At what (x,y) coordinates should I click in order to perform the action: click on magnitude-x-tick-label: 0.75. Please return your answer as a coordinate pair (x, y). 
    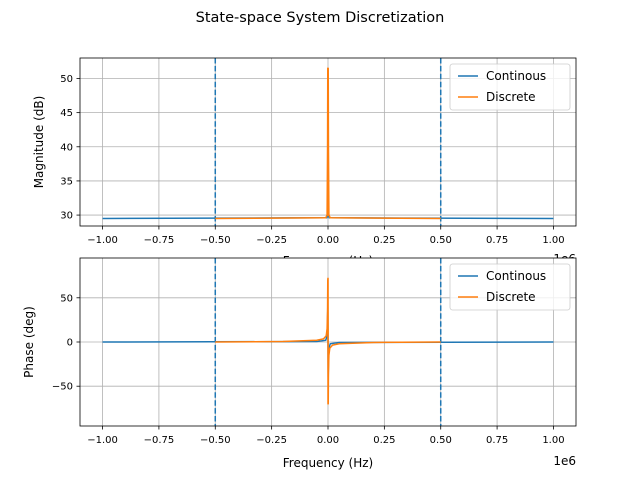
    Looking at the image, I should click on (497, 240).